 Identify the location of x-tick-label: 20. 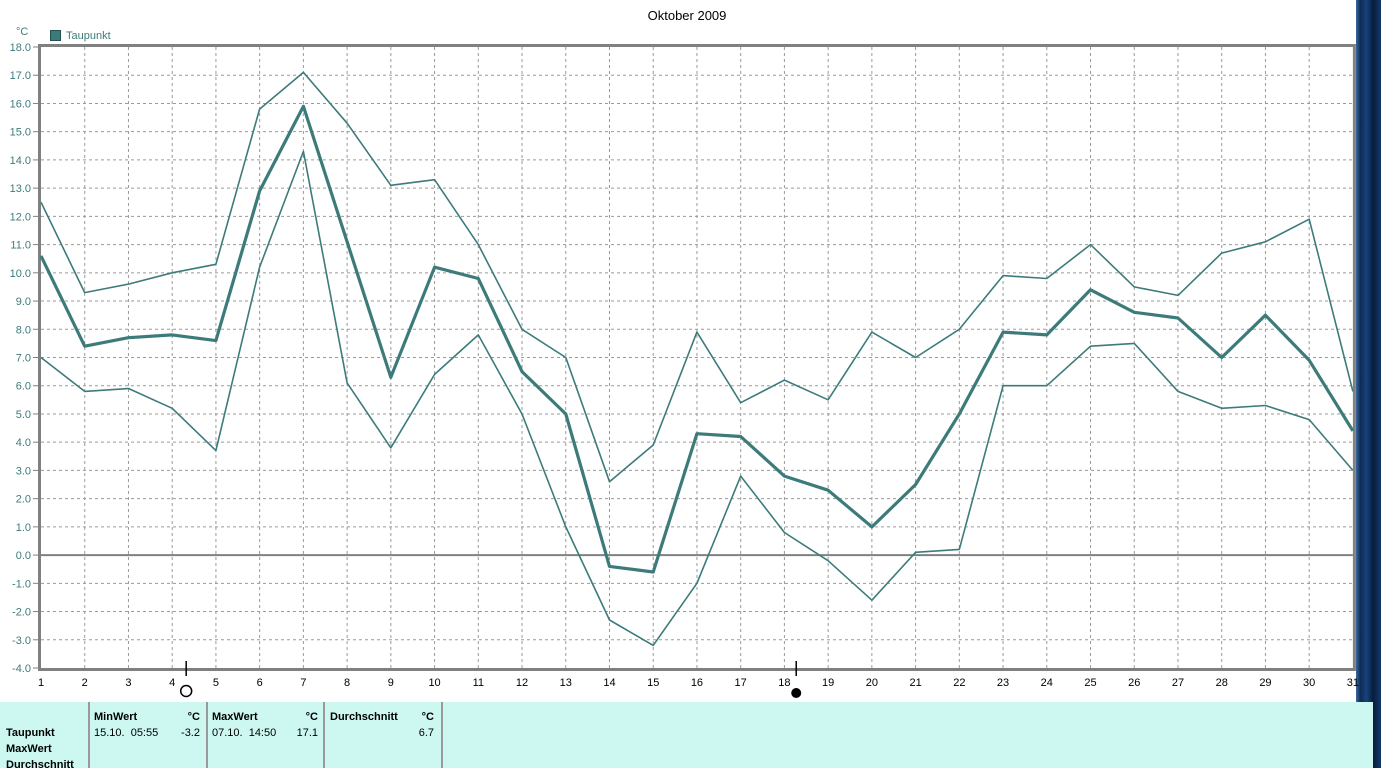
(872, 683).